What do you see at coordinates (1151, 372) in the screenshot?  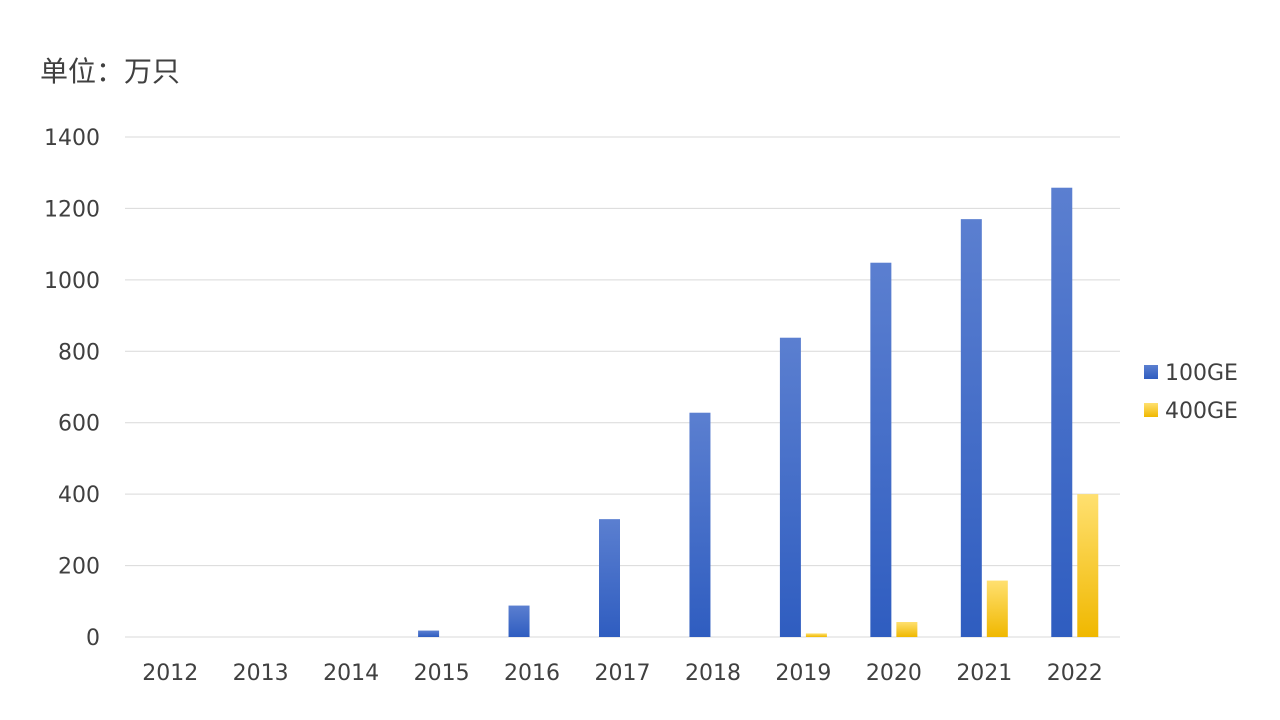 I see `legend-swatch-100ge` at bounding box center [1151, 372].